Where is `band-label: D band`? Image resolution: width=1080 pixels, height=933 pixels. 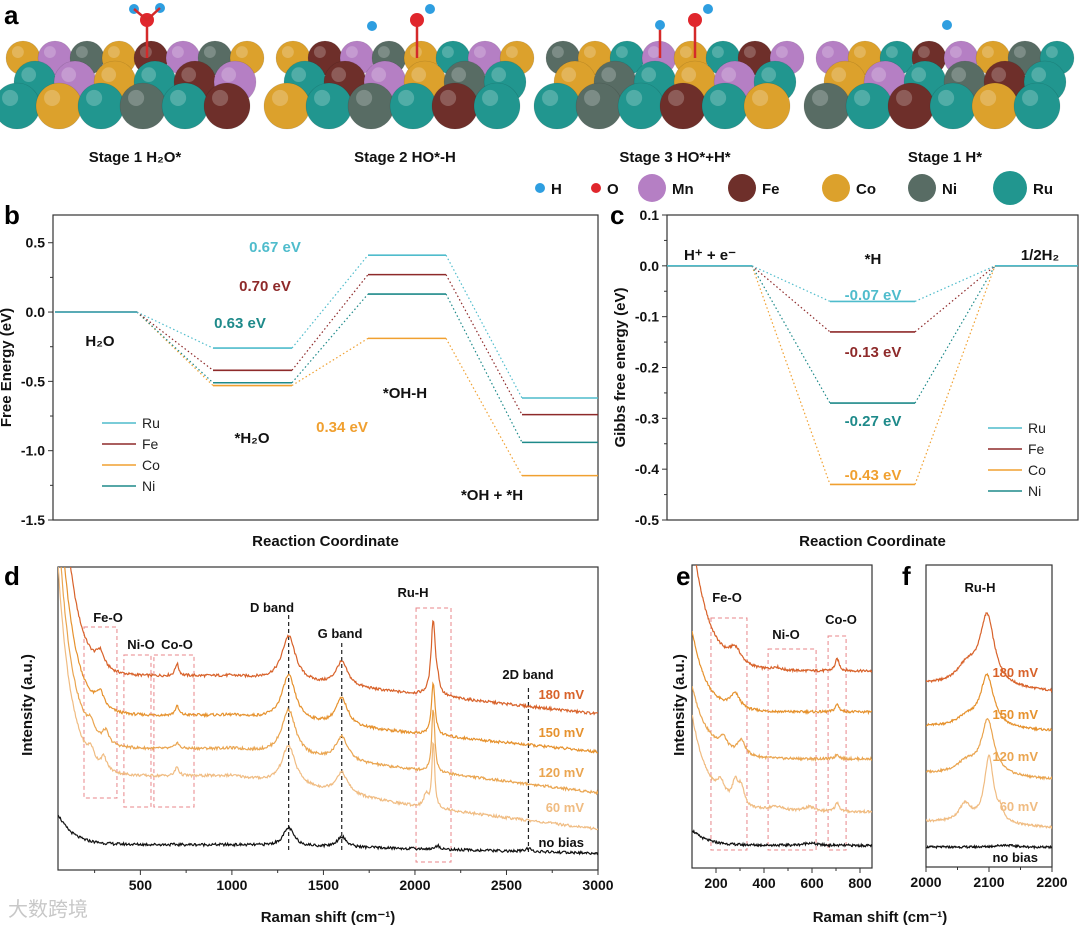 band-label: D band is located at coordinates (272, 607).